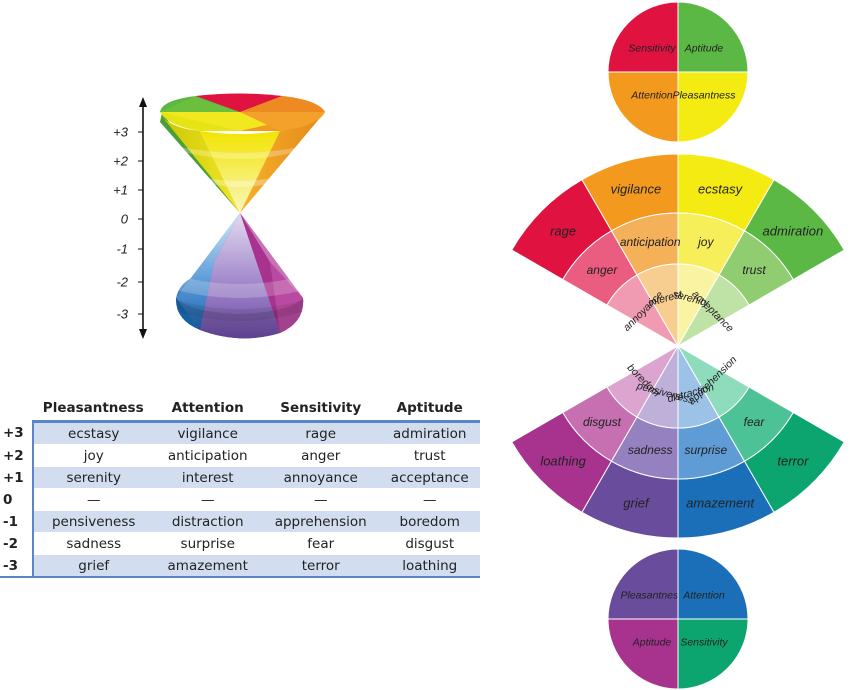 The image size is (850, 690). Describe the element at coordinates (93, 521) in the screenshot. I see `table-cell: pensiveness` at that location.